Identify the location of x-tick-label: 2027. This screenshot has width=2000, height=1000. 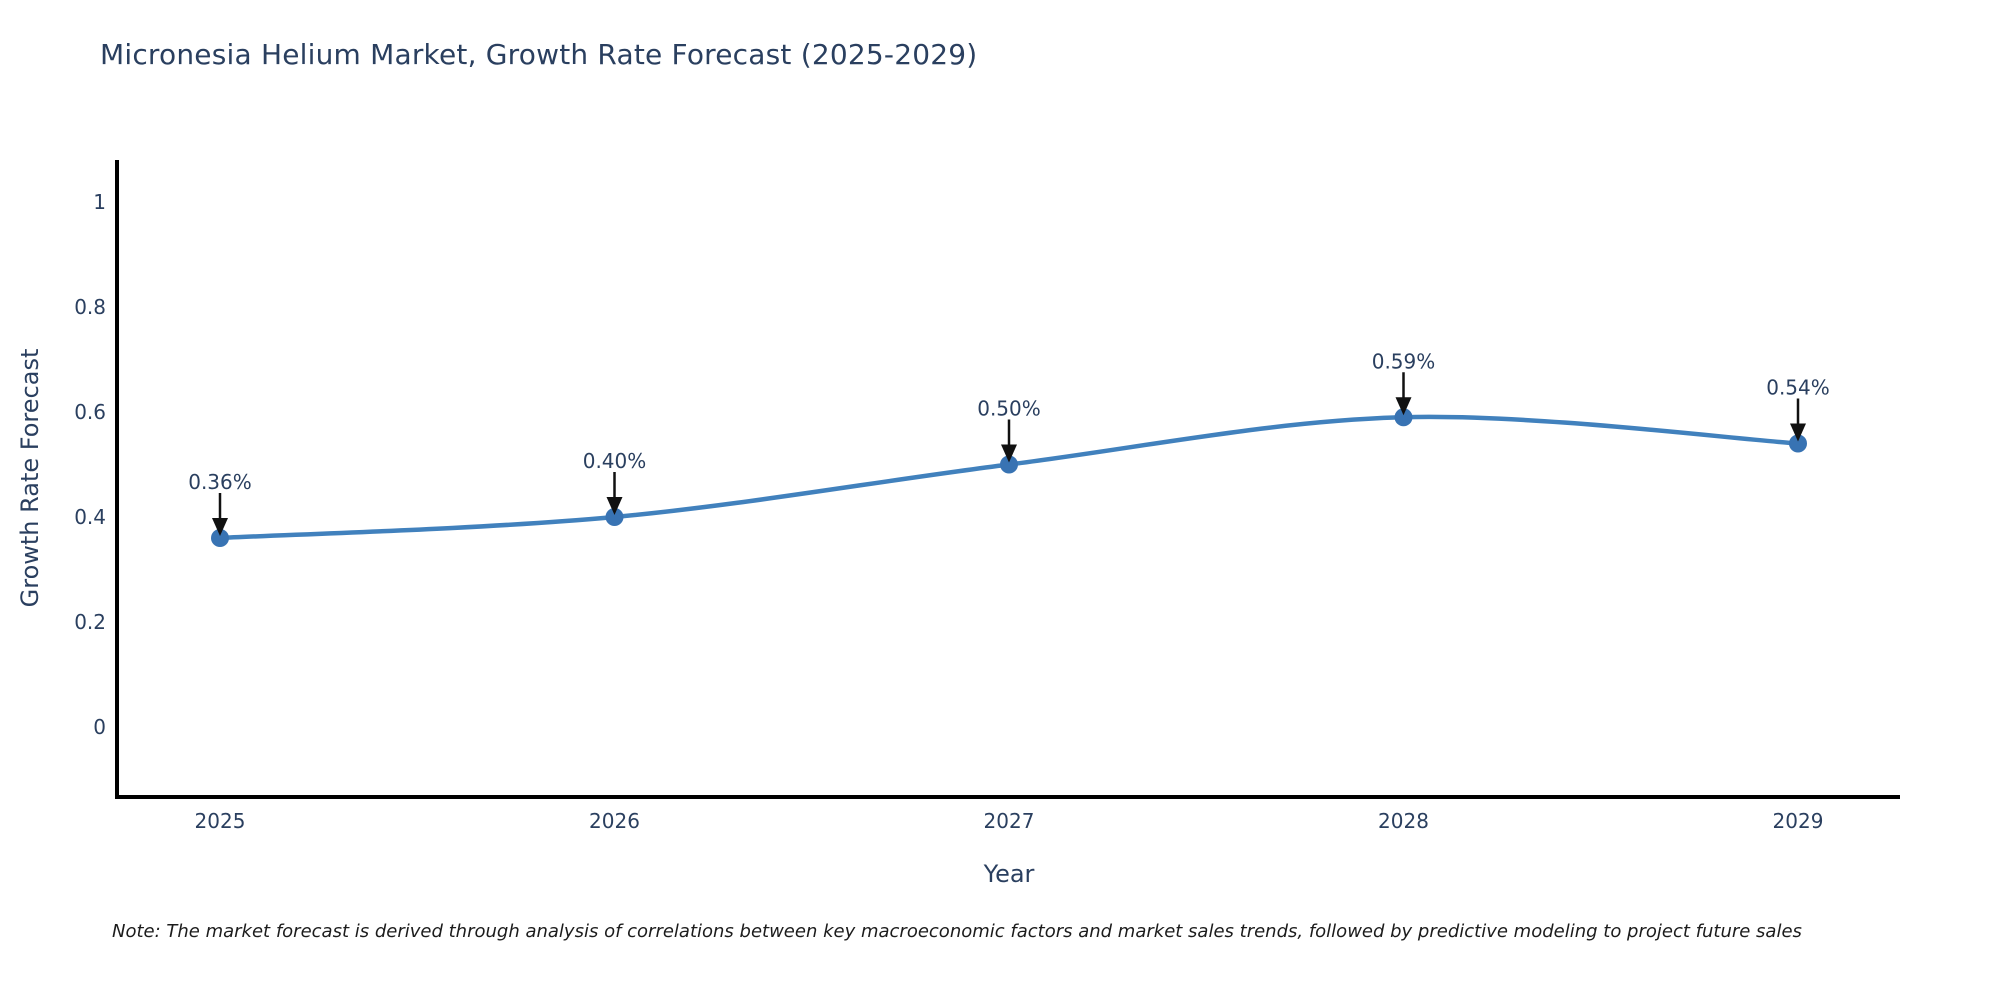
(1009, 821).